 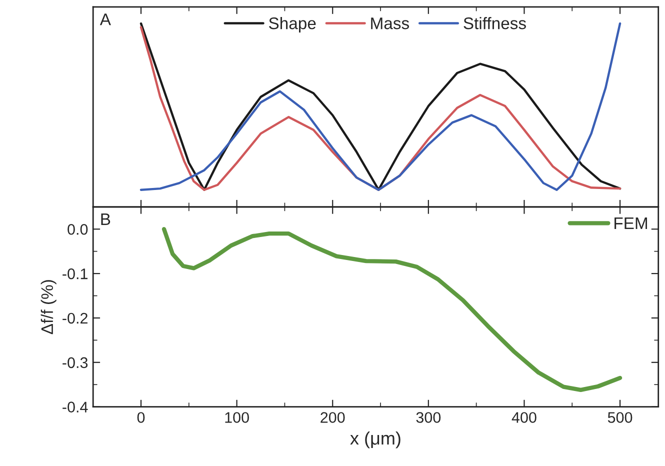 I want to click on y-axis-title: Δf/f (%), so click(x=48, y=307).